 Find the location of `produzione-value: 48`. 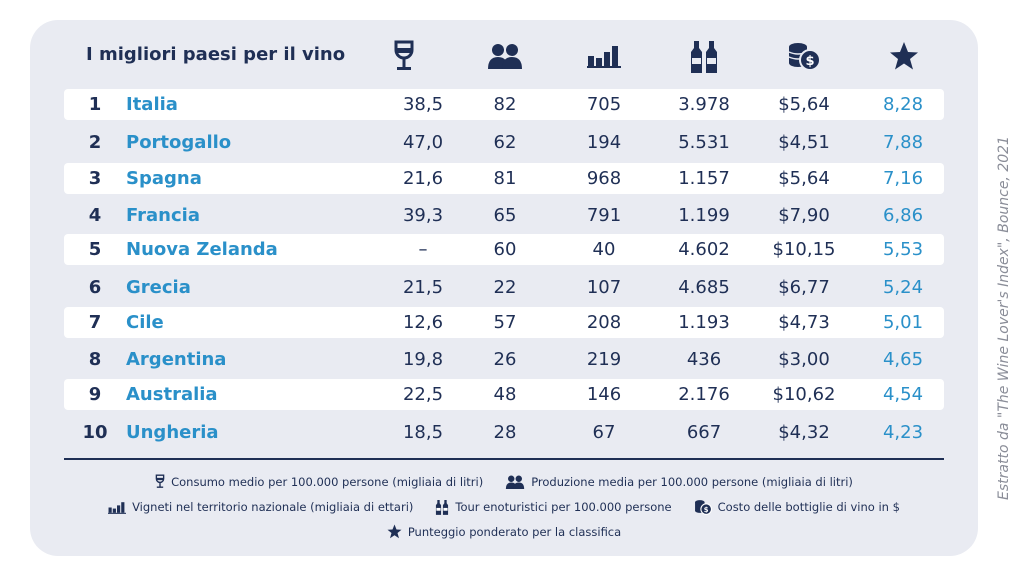

produzione-value: 48 is located at coordinates (505, 394).